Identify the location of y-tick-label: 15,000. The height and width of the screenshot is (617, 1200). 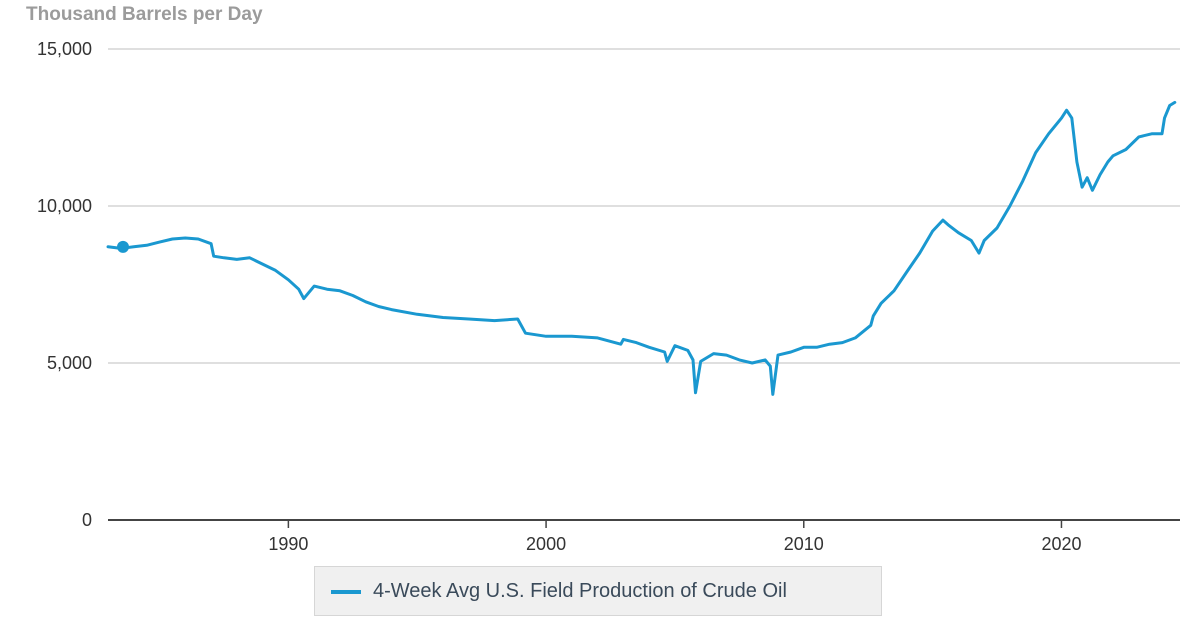
(64, 49).